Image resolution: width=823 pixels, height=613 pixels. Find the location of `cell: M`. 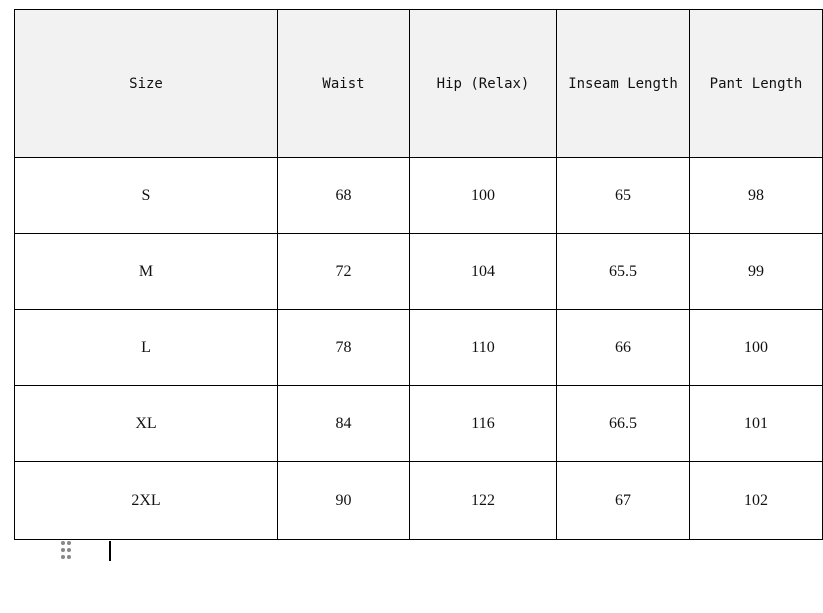

cell: M is located at coordinates (146, 271).